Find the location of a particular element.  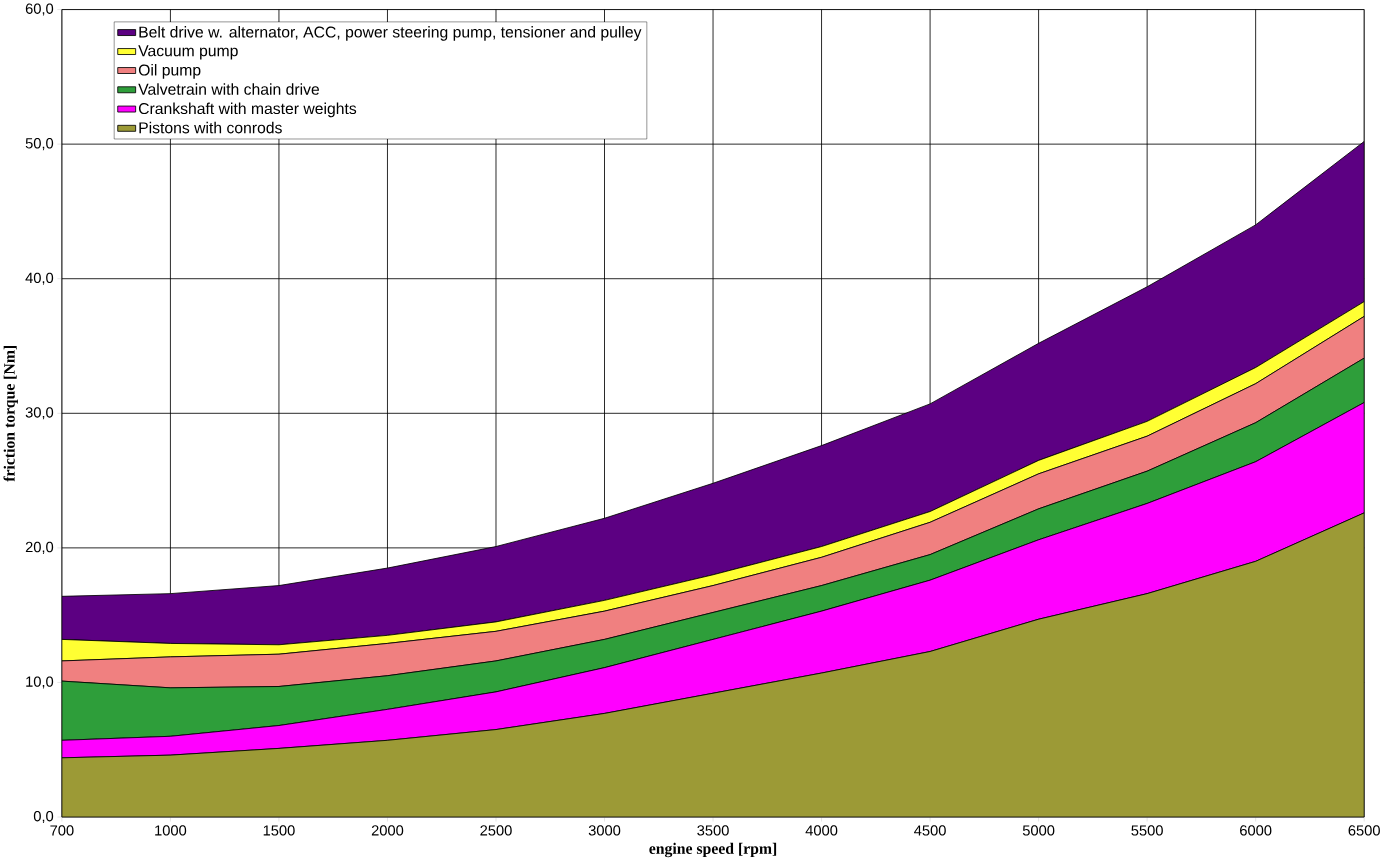

x-tick-label: 6500 is located at coordinates (1364, 830).